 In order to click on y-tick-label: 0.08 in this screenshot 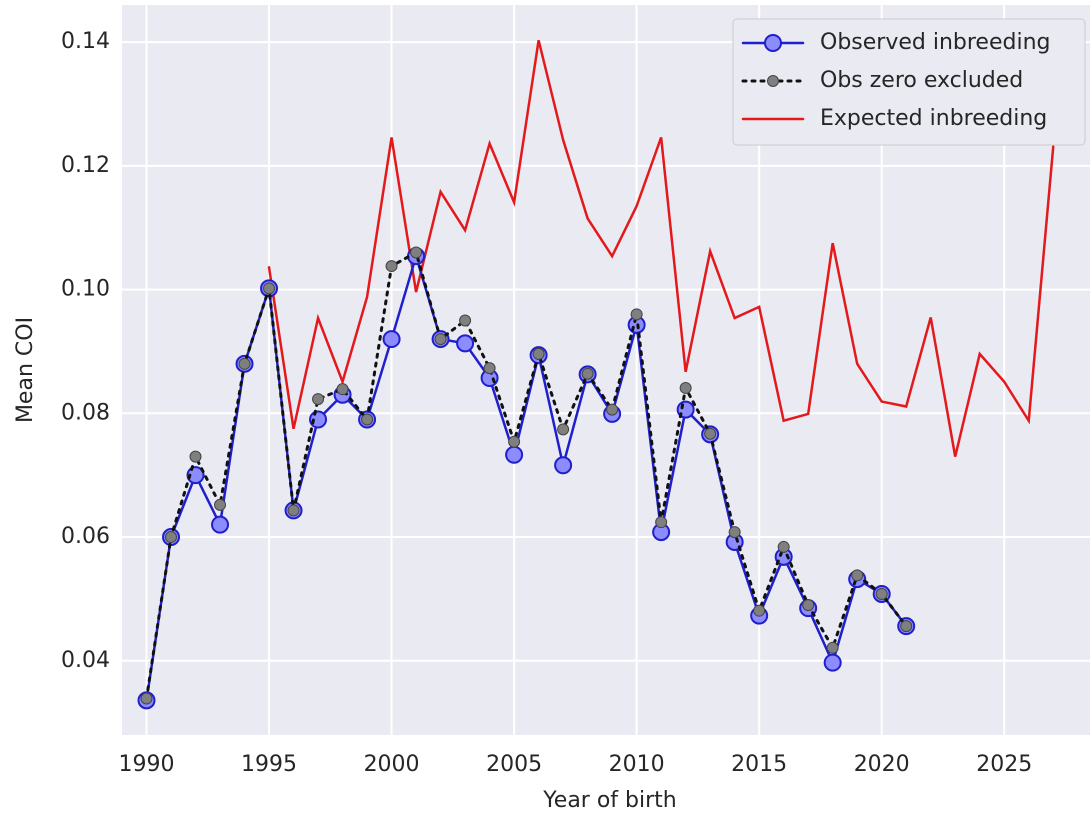, I will do `click(85, 412)`.